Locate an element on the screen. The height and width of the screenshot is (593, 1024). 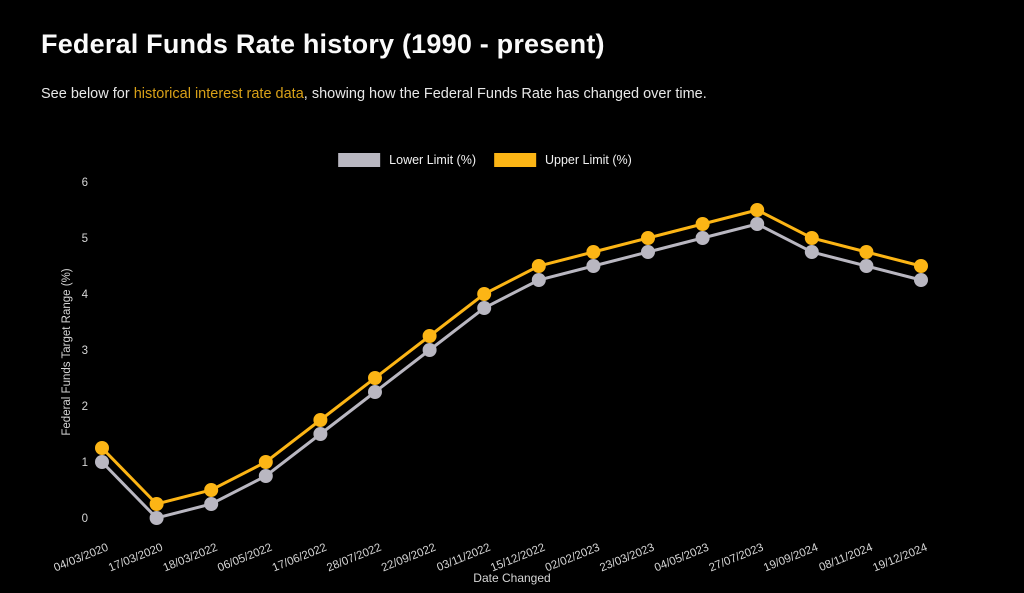
y-axis-title: Federal Funds Target Range (%) is located at coordinates (67, 351).